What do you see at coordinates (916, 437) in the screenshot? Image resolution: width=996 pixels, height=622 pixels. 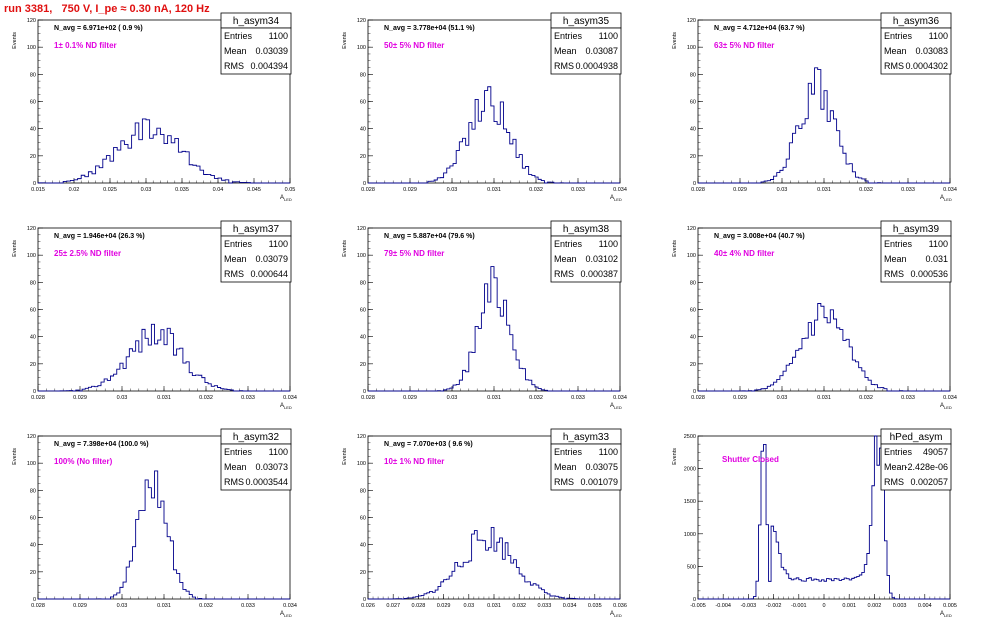 I see `stats-title: hPed_asym` at bounding box center [916, 437].